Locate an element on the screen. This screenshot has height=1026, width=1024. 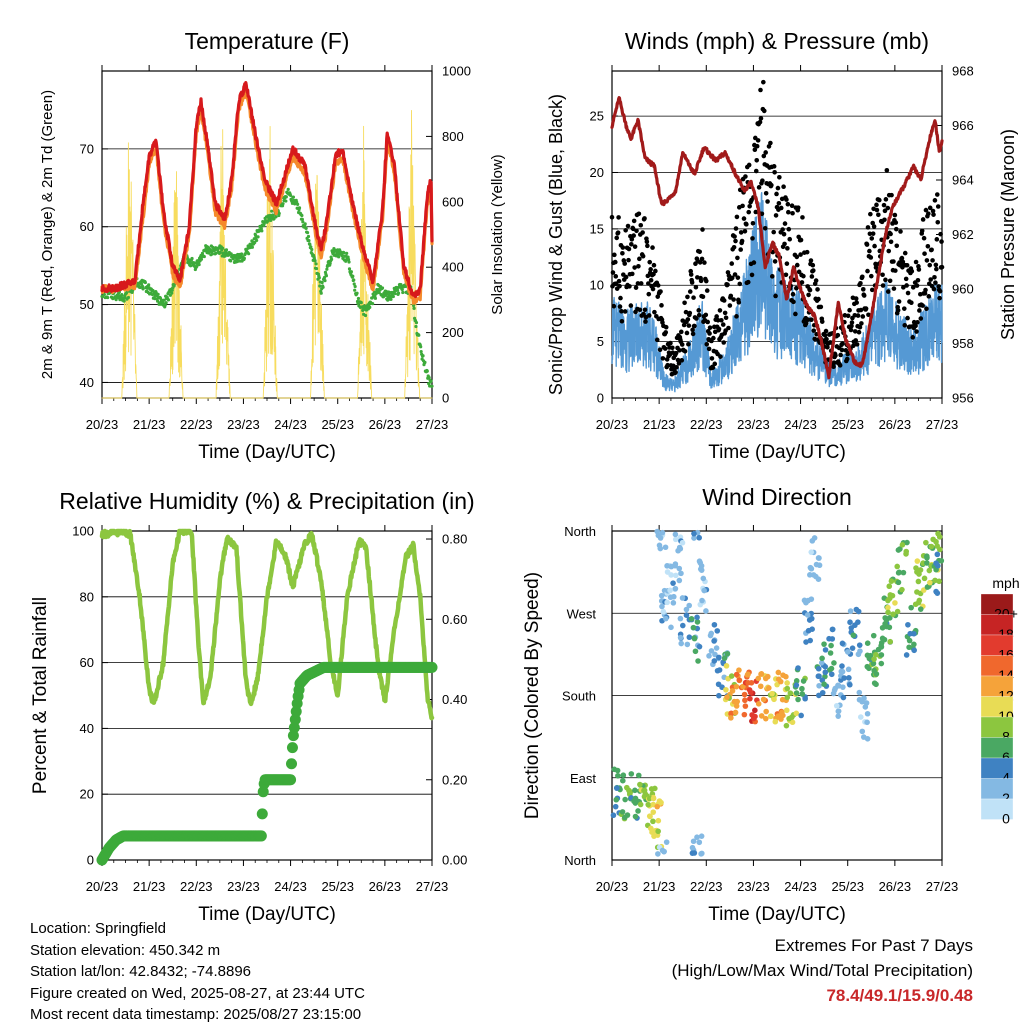
direction-xtick-label: 21/23 is located at coordinates (659, 886).